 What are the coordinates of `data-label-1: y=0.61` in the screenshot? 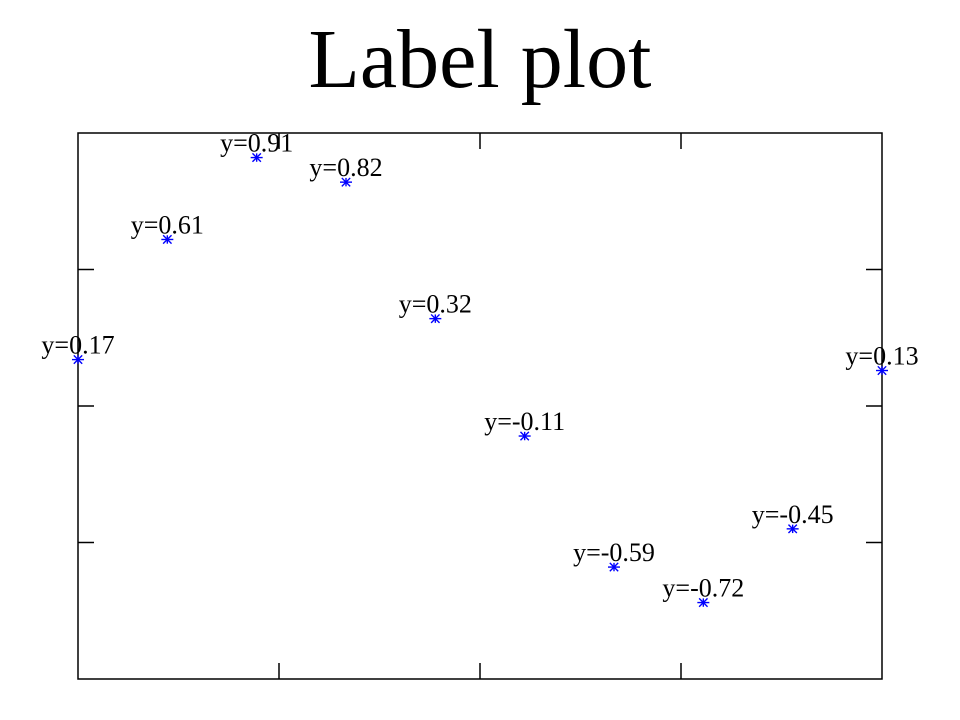 It's located at (167, 224).